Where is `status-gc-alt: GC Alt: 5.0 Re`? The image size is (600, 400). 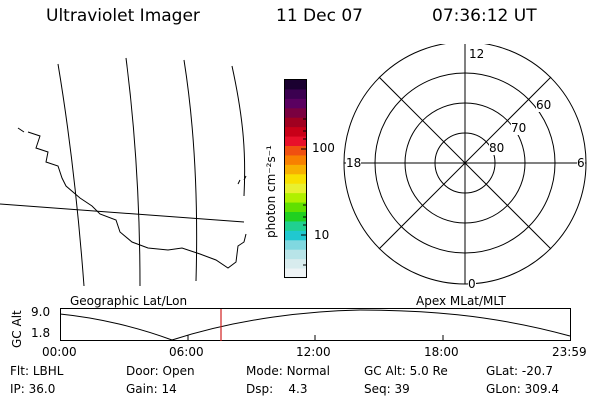 status-gc-alt: GC Alt: 5.0 Re is located at coordinates (406, 371).